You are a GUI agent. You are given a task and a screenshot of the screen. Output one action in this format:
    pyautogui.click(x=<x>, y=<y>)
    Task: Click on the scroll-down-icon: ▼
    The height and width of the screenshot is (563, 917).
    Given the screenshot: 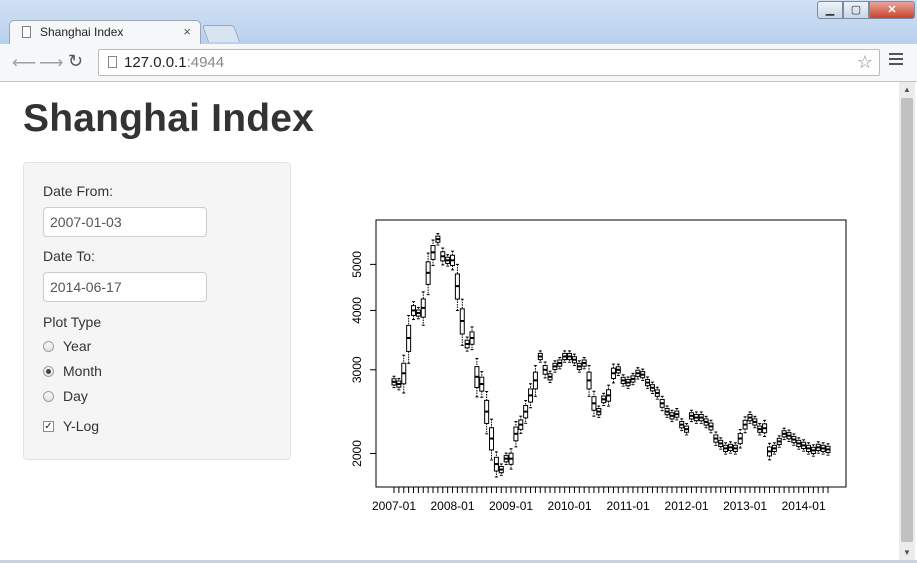 What is the action you would take?
    pyautogui.click(x=907, y=552)
    